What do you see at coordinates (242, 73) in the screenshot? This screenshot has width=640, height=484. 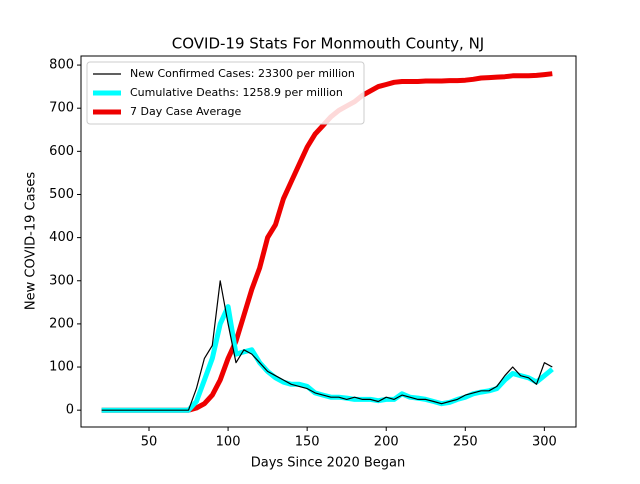 I see `legend-label: New Confirmed Cases: 23300 per million` at bounding box center [242, 73].